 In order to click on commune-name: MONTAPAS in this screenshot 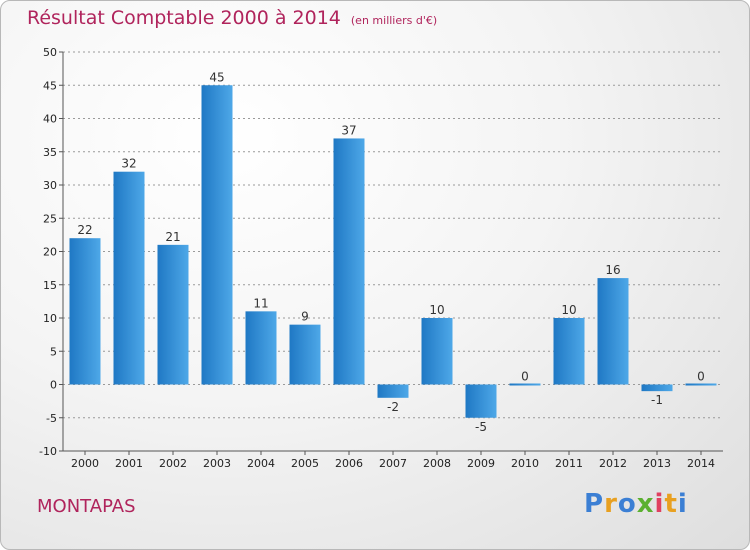, I will do `click(86, 506)`.